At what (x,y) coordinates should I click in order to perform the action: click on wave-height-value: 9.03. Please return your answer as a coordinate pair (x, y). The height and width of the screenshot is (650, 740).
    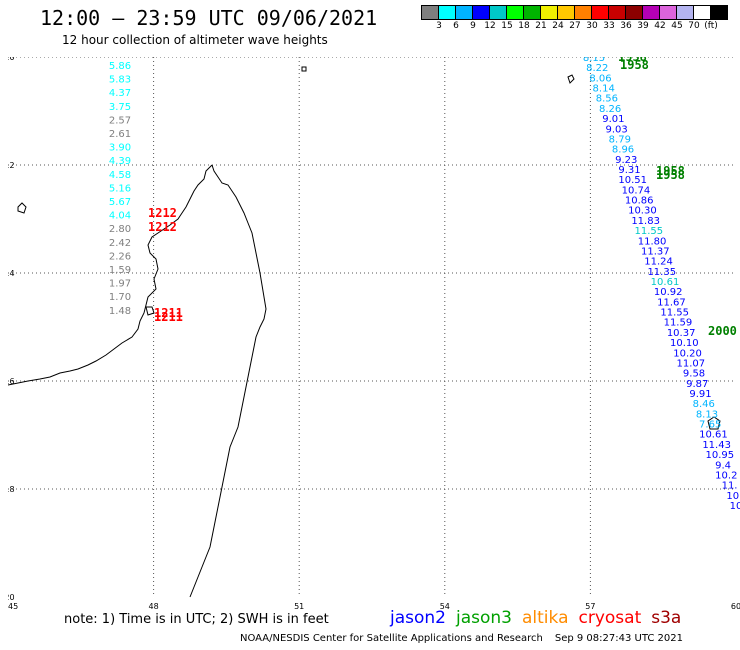
    Looking at the image, I should click on (616, 129).